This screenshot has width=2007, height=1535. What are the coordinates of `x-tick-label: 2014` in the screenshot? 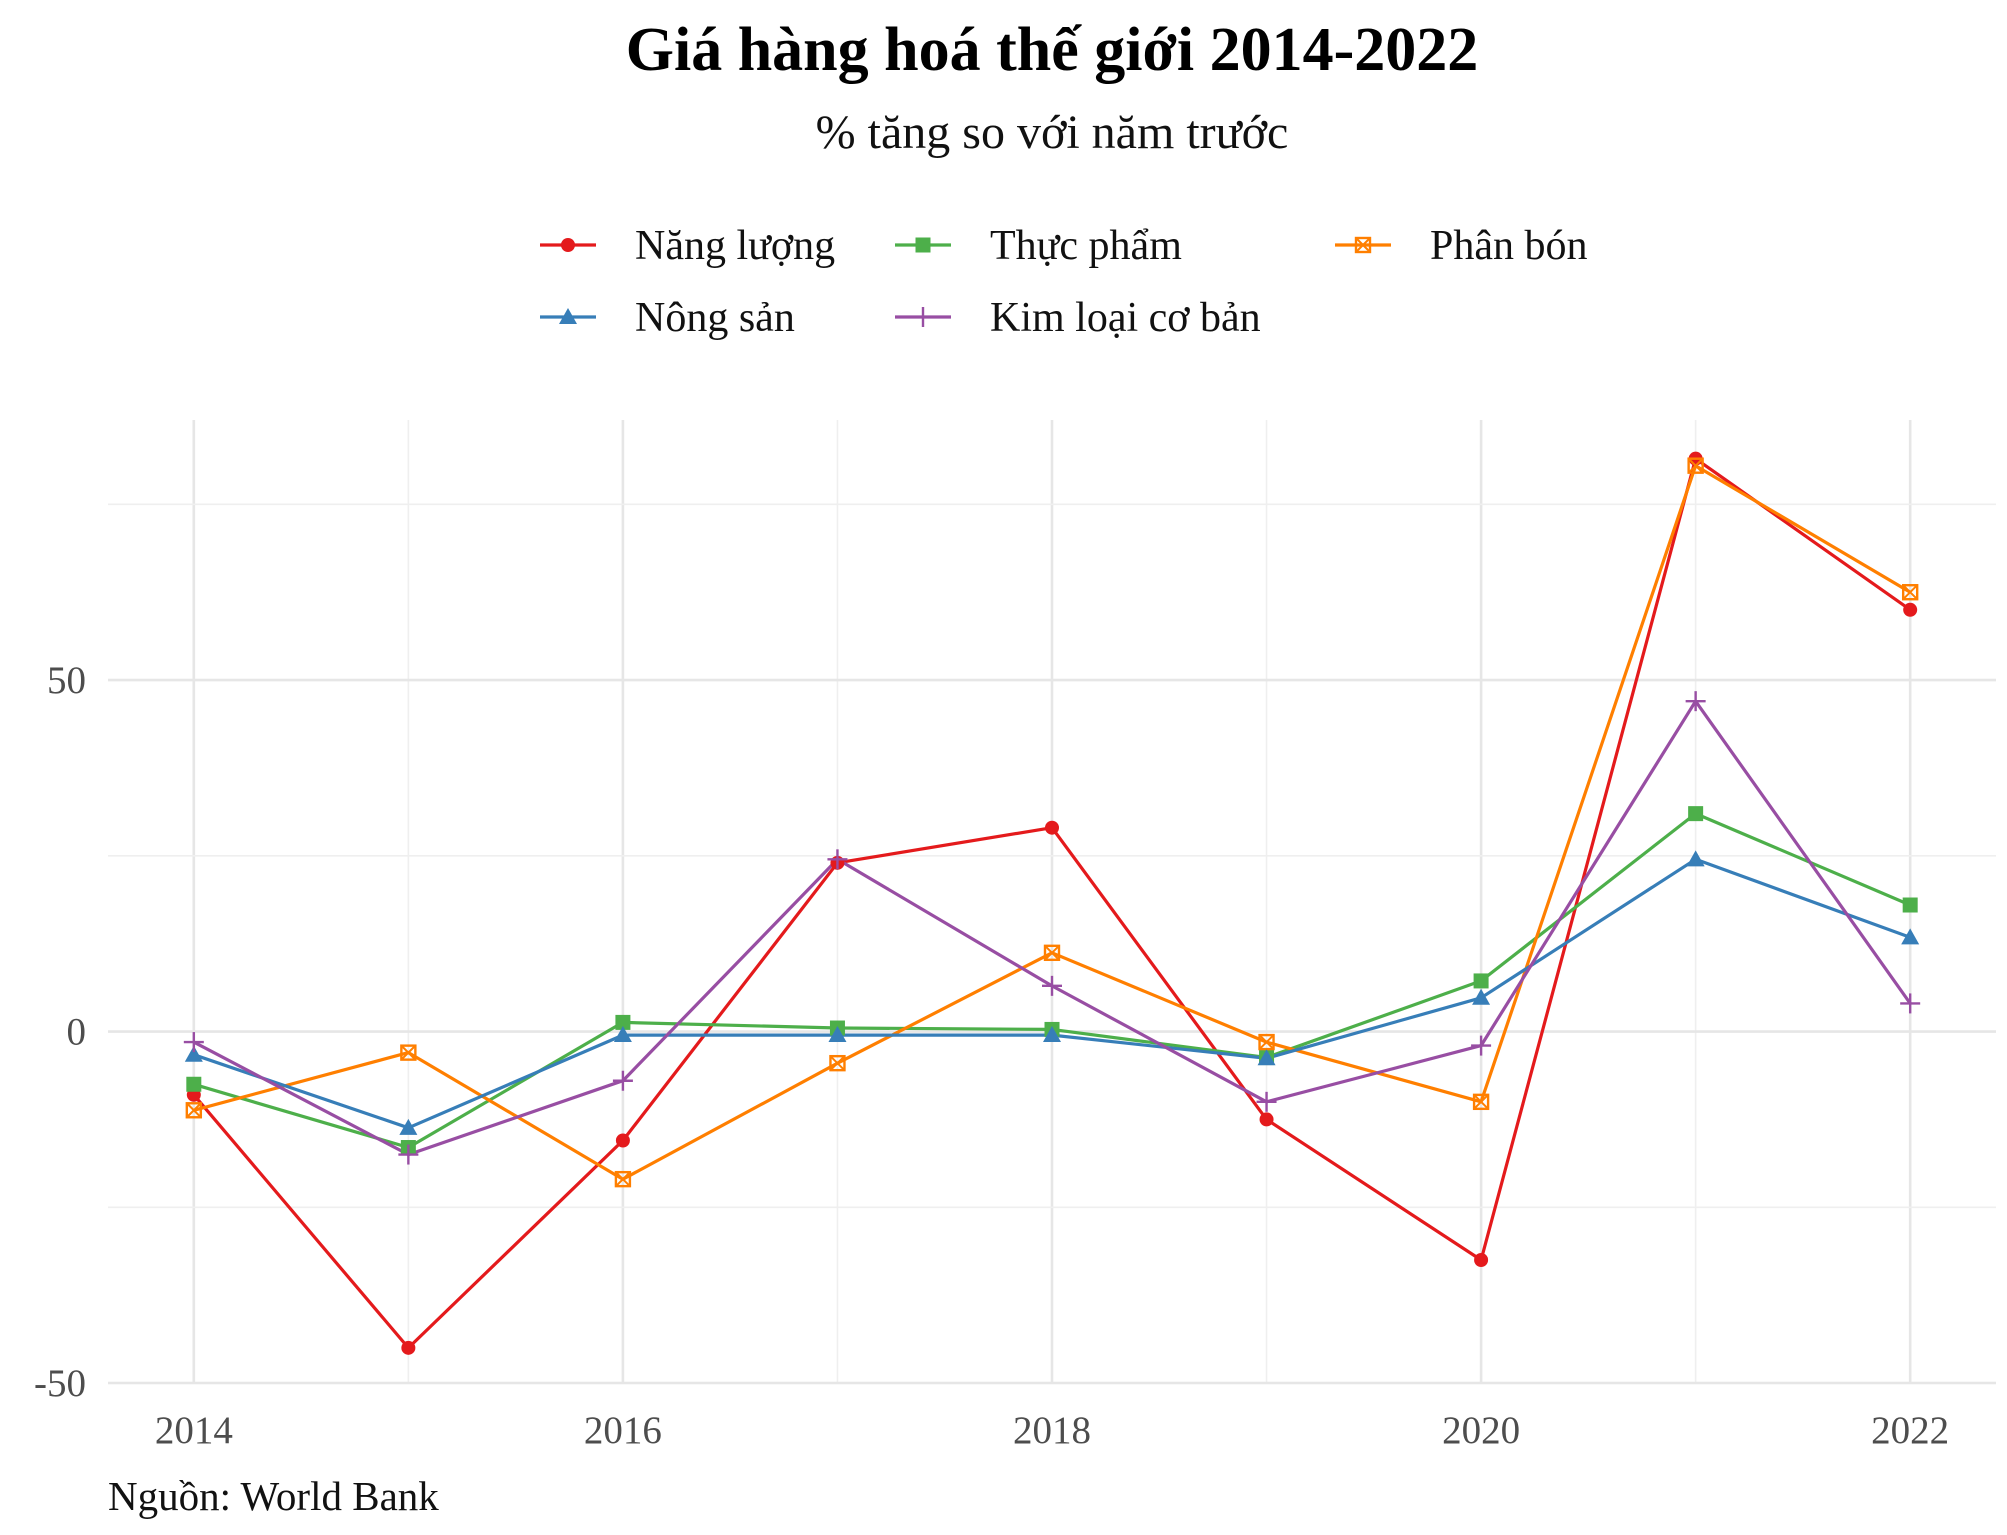 It's located at (194, 1430).